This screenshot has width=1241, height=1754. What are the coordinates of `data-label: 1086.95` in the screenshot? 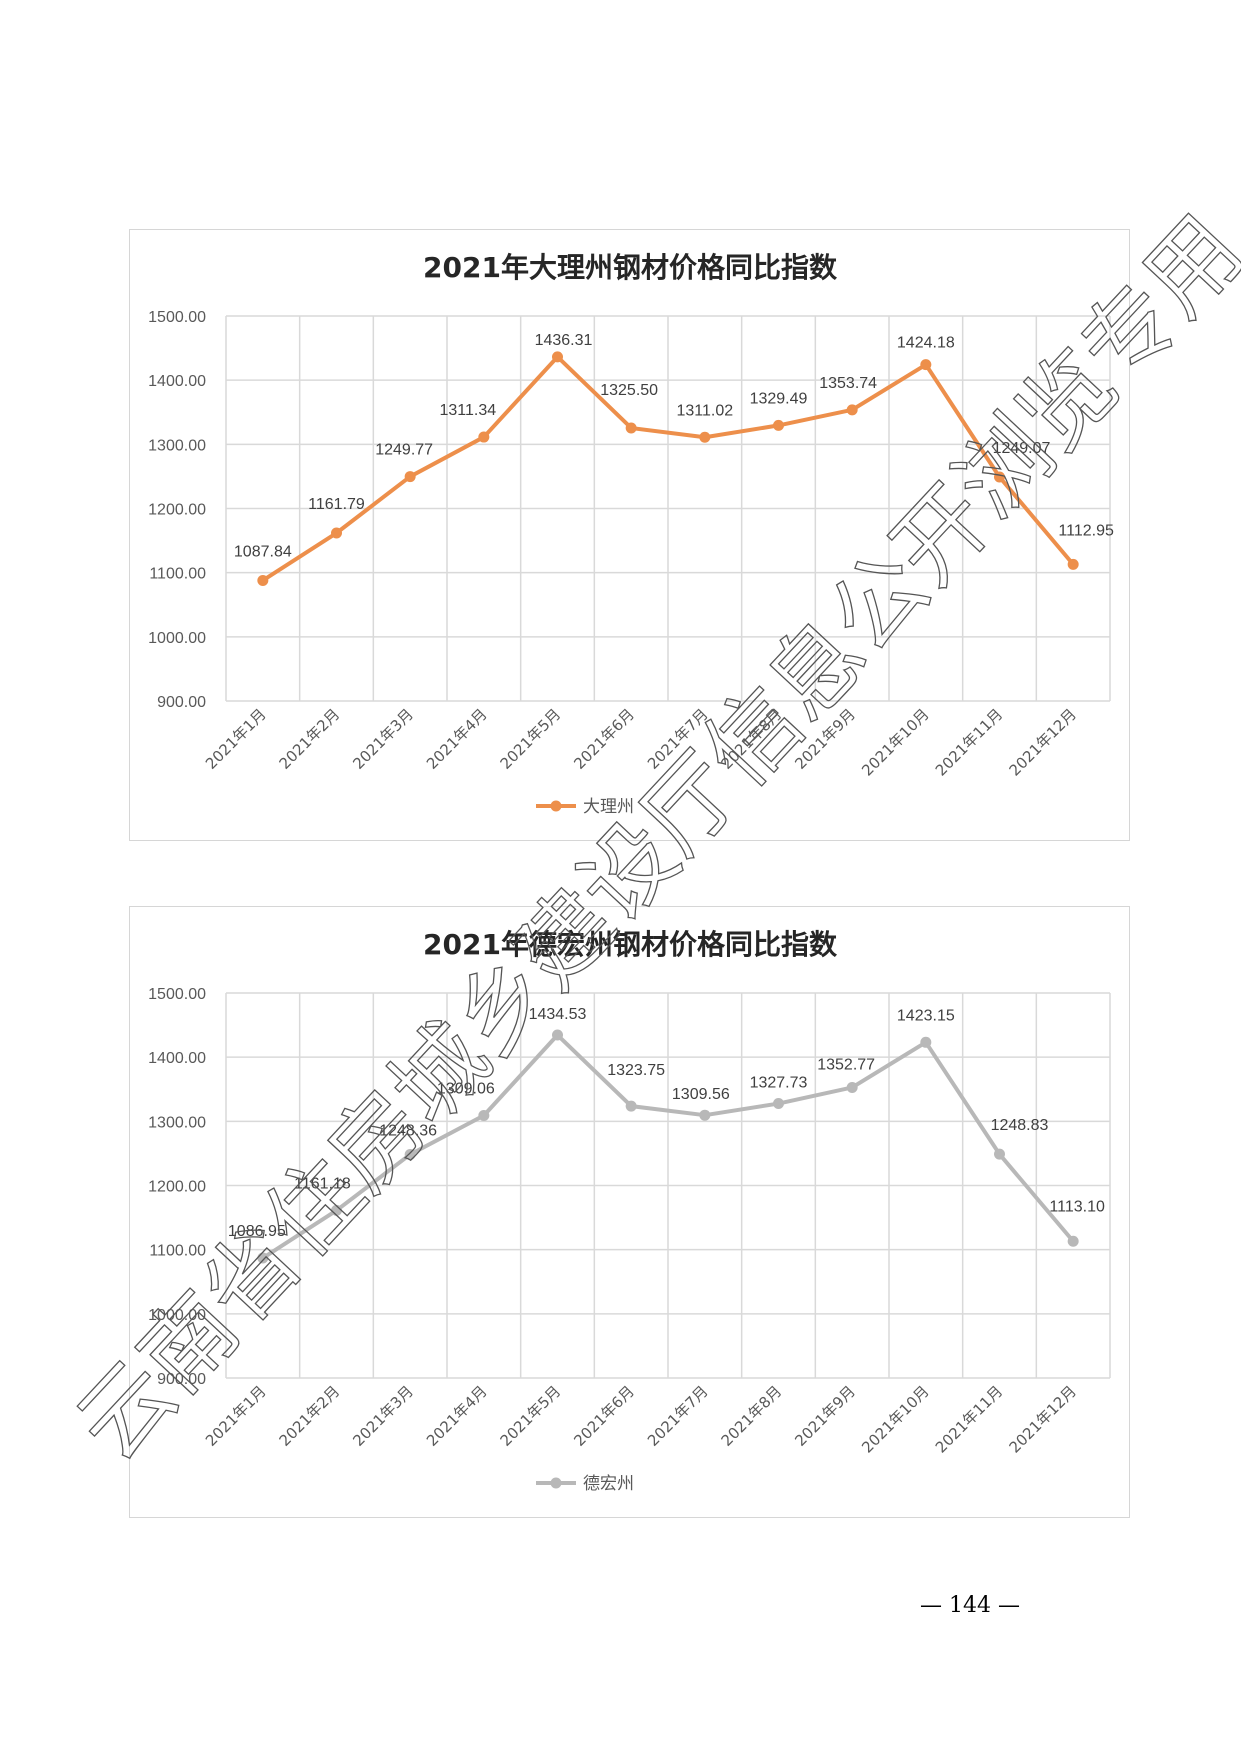 It's located at (257, 1231).